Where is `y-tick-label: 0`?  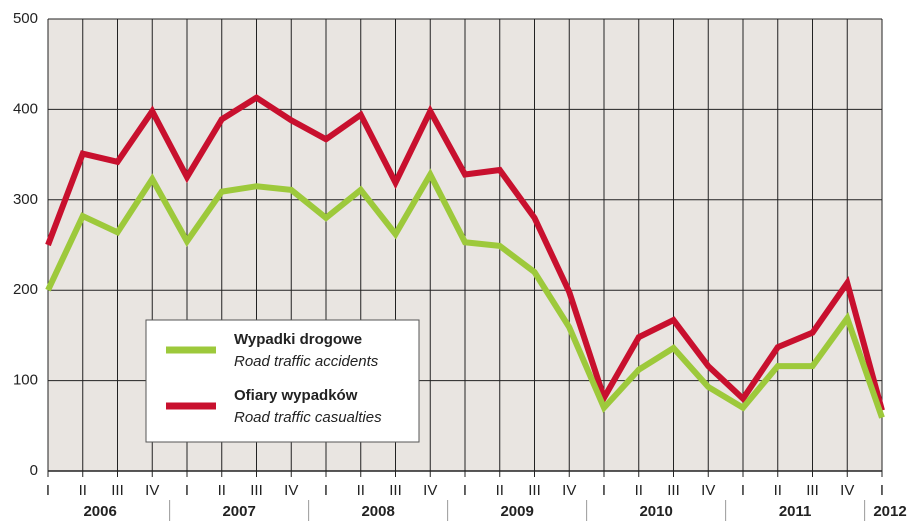
y-tick-label: 0 is located at coordinates (34, 470).